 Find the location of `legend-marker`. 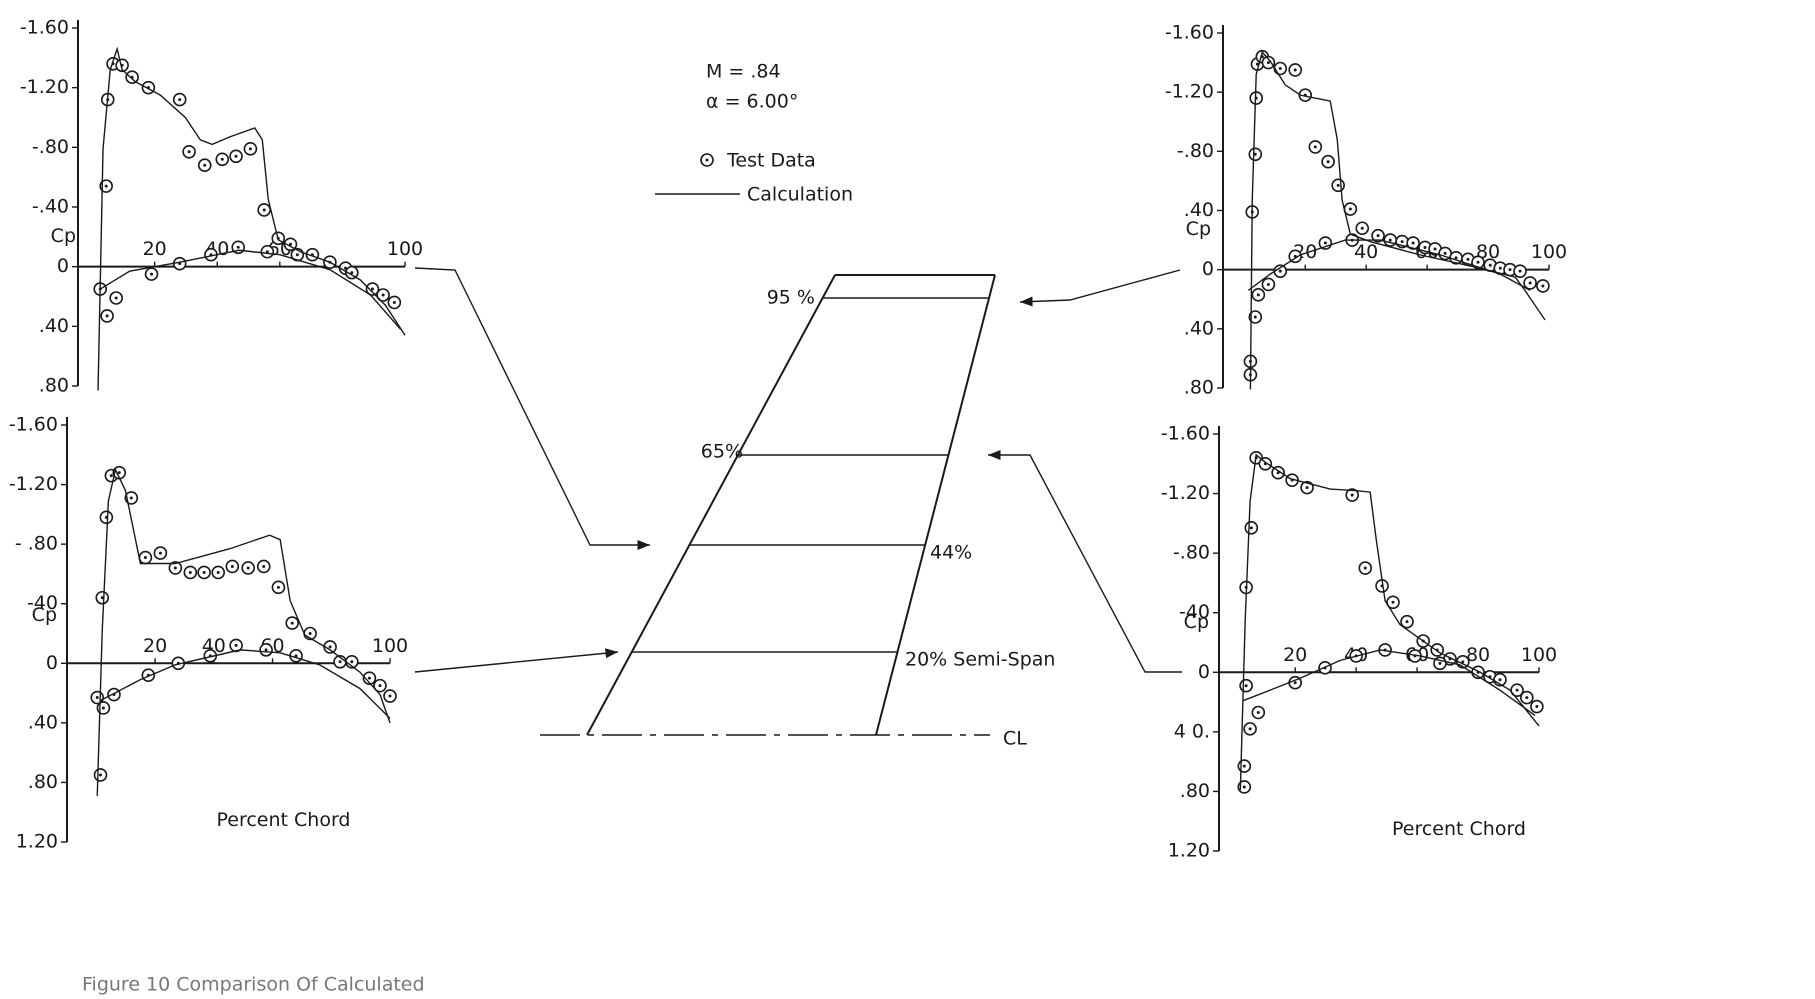

legend-marker is located at coordinates (707, 160).